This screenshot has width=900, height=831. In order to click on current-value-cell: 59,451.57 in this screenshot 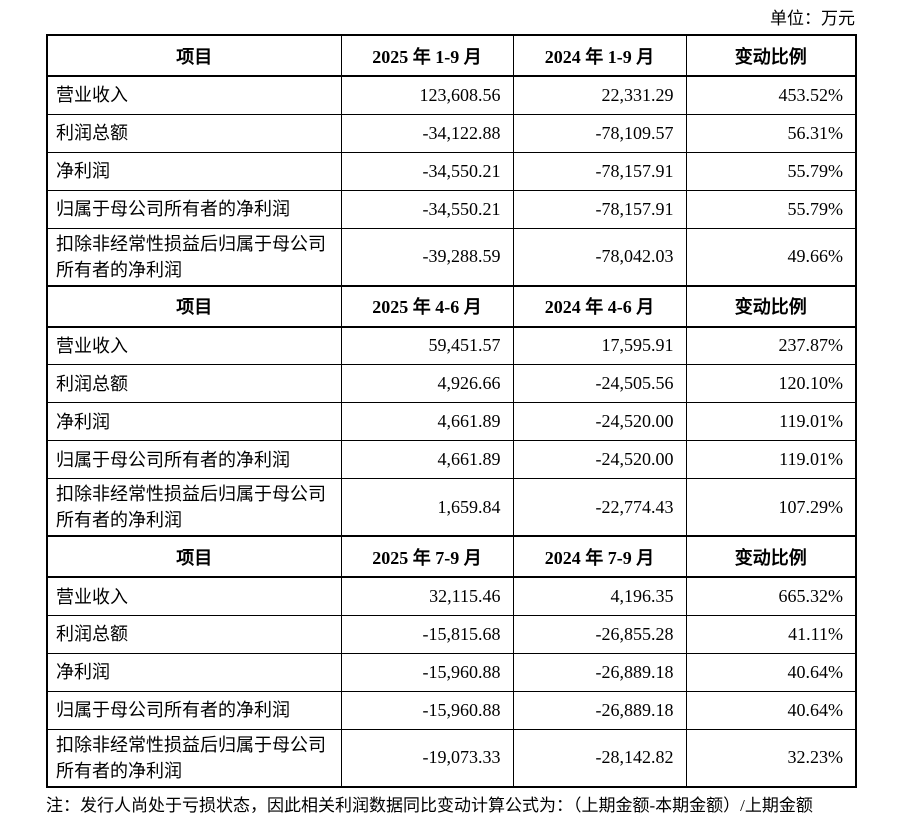, I will do `click(427, 346)`.